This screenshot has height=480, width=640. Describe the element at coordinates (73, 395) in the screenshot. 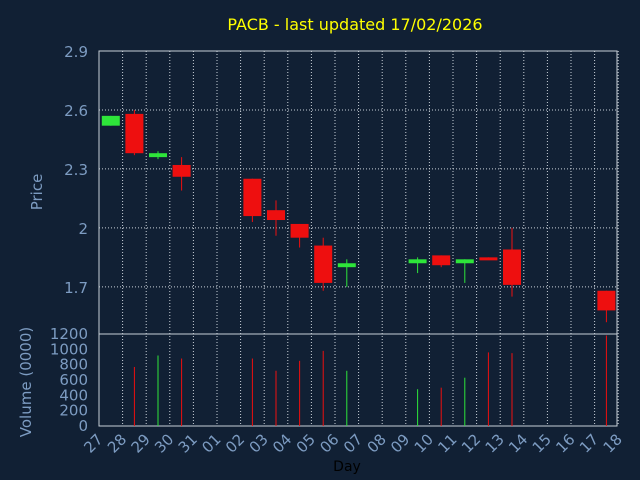

I see `volume-tick-label: 400` at that location.